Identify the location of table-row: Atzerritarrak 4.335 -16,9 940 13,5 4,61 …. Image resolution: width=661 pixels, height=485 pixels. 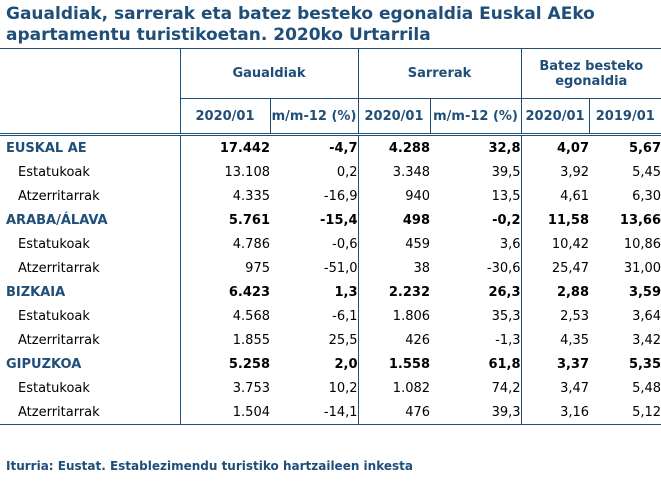
(330, 196).